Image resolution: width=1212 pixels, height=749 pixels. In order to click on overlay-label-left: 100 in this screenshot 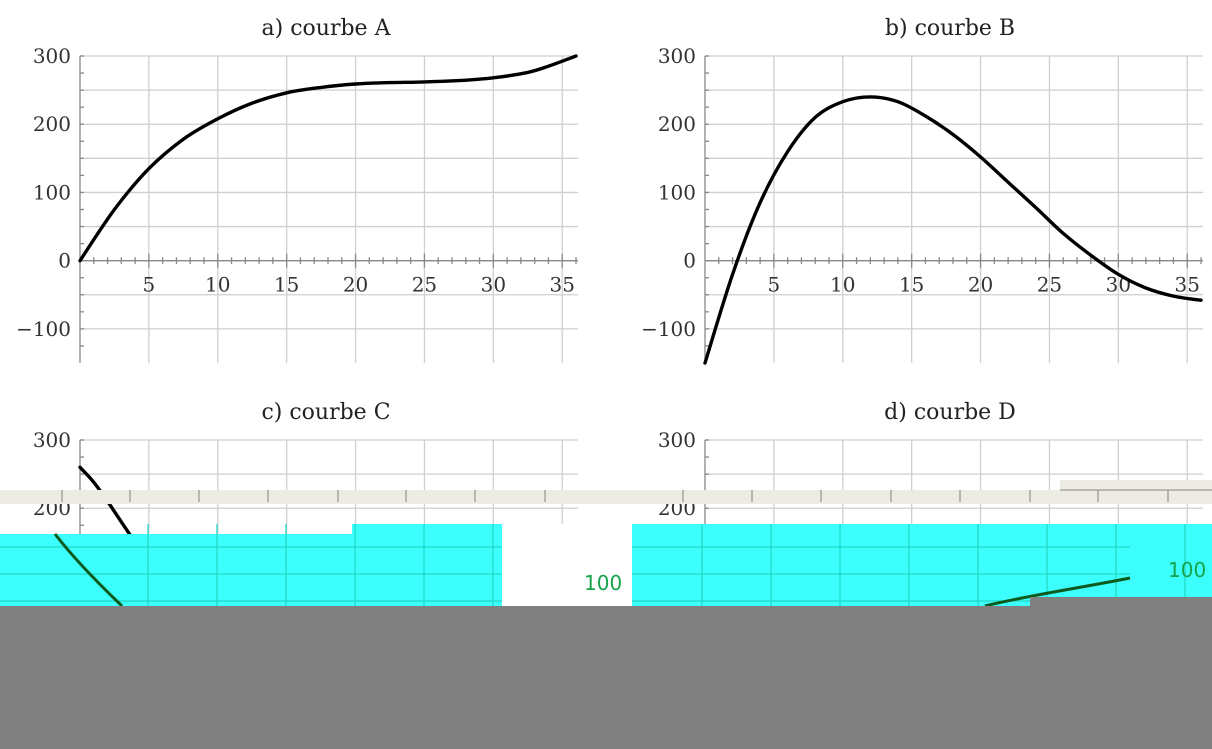, I will do `click(603, 583)`.